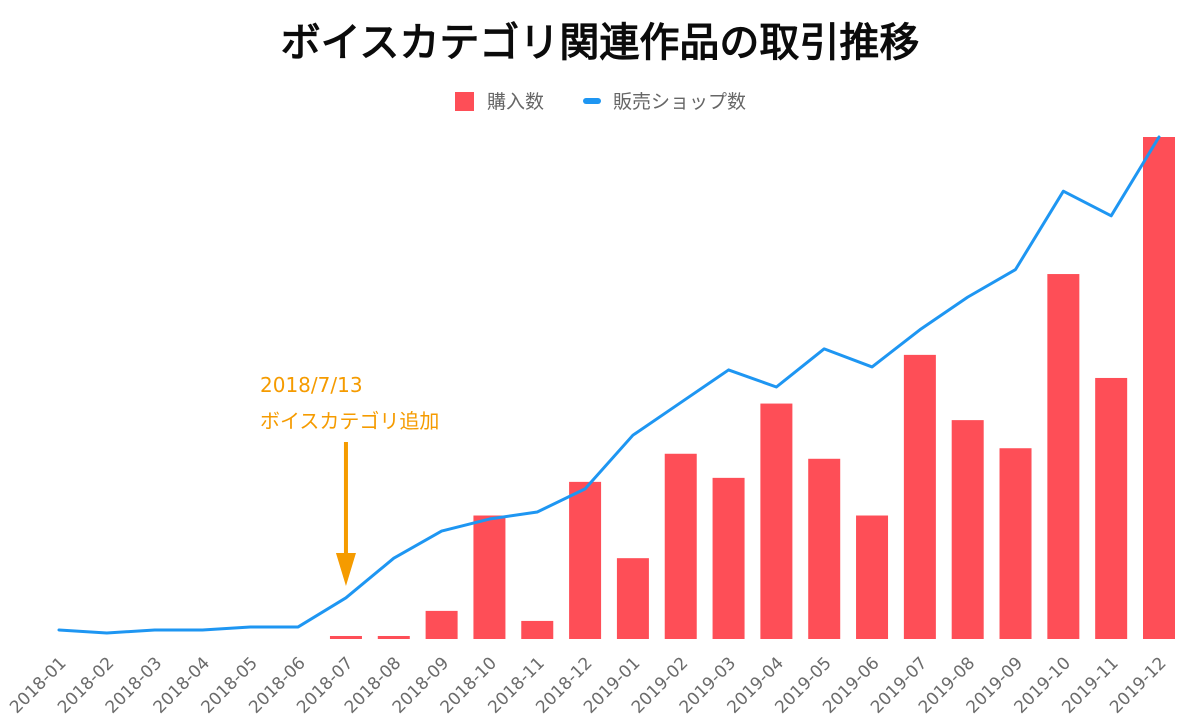  I want to click on legend-swatch-shops, so click(592, 101).